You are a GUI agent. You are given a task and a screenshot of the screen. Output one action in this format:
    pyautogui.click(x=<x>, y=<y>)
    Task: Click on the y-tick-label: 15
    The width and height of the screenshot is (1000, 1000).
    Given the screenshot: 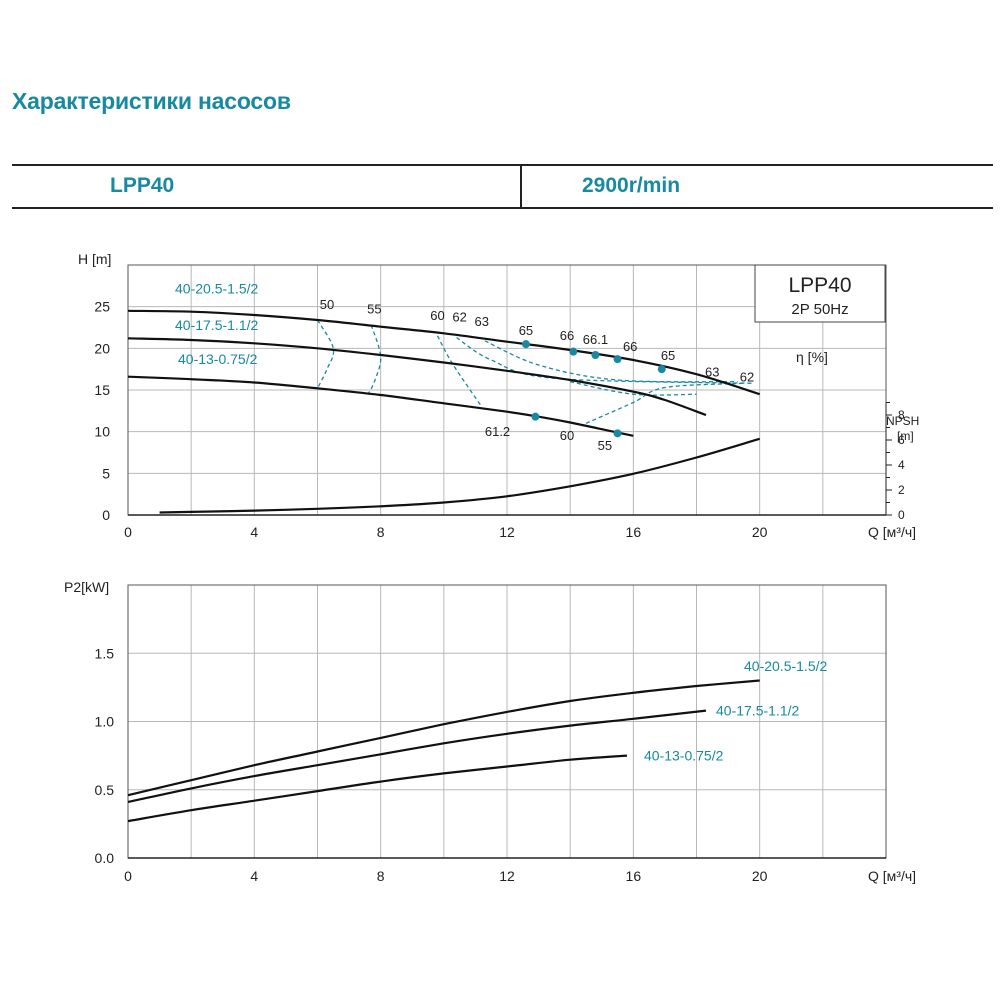 What is the action you would take?
    pyautogui.click(x=102, y=390)
    